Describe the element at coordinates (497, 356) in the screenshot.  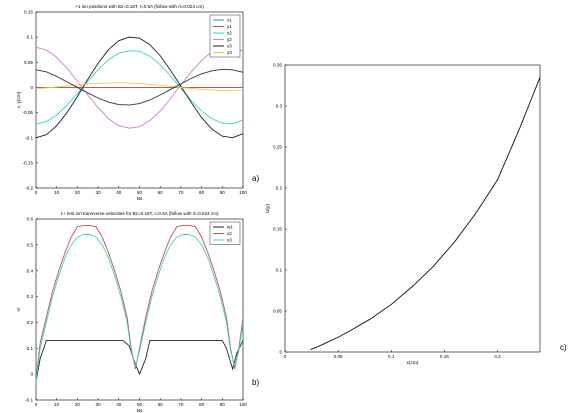
I see `x-tick-label: 0.2` at that location.